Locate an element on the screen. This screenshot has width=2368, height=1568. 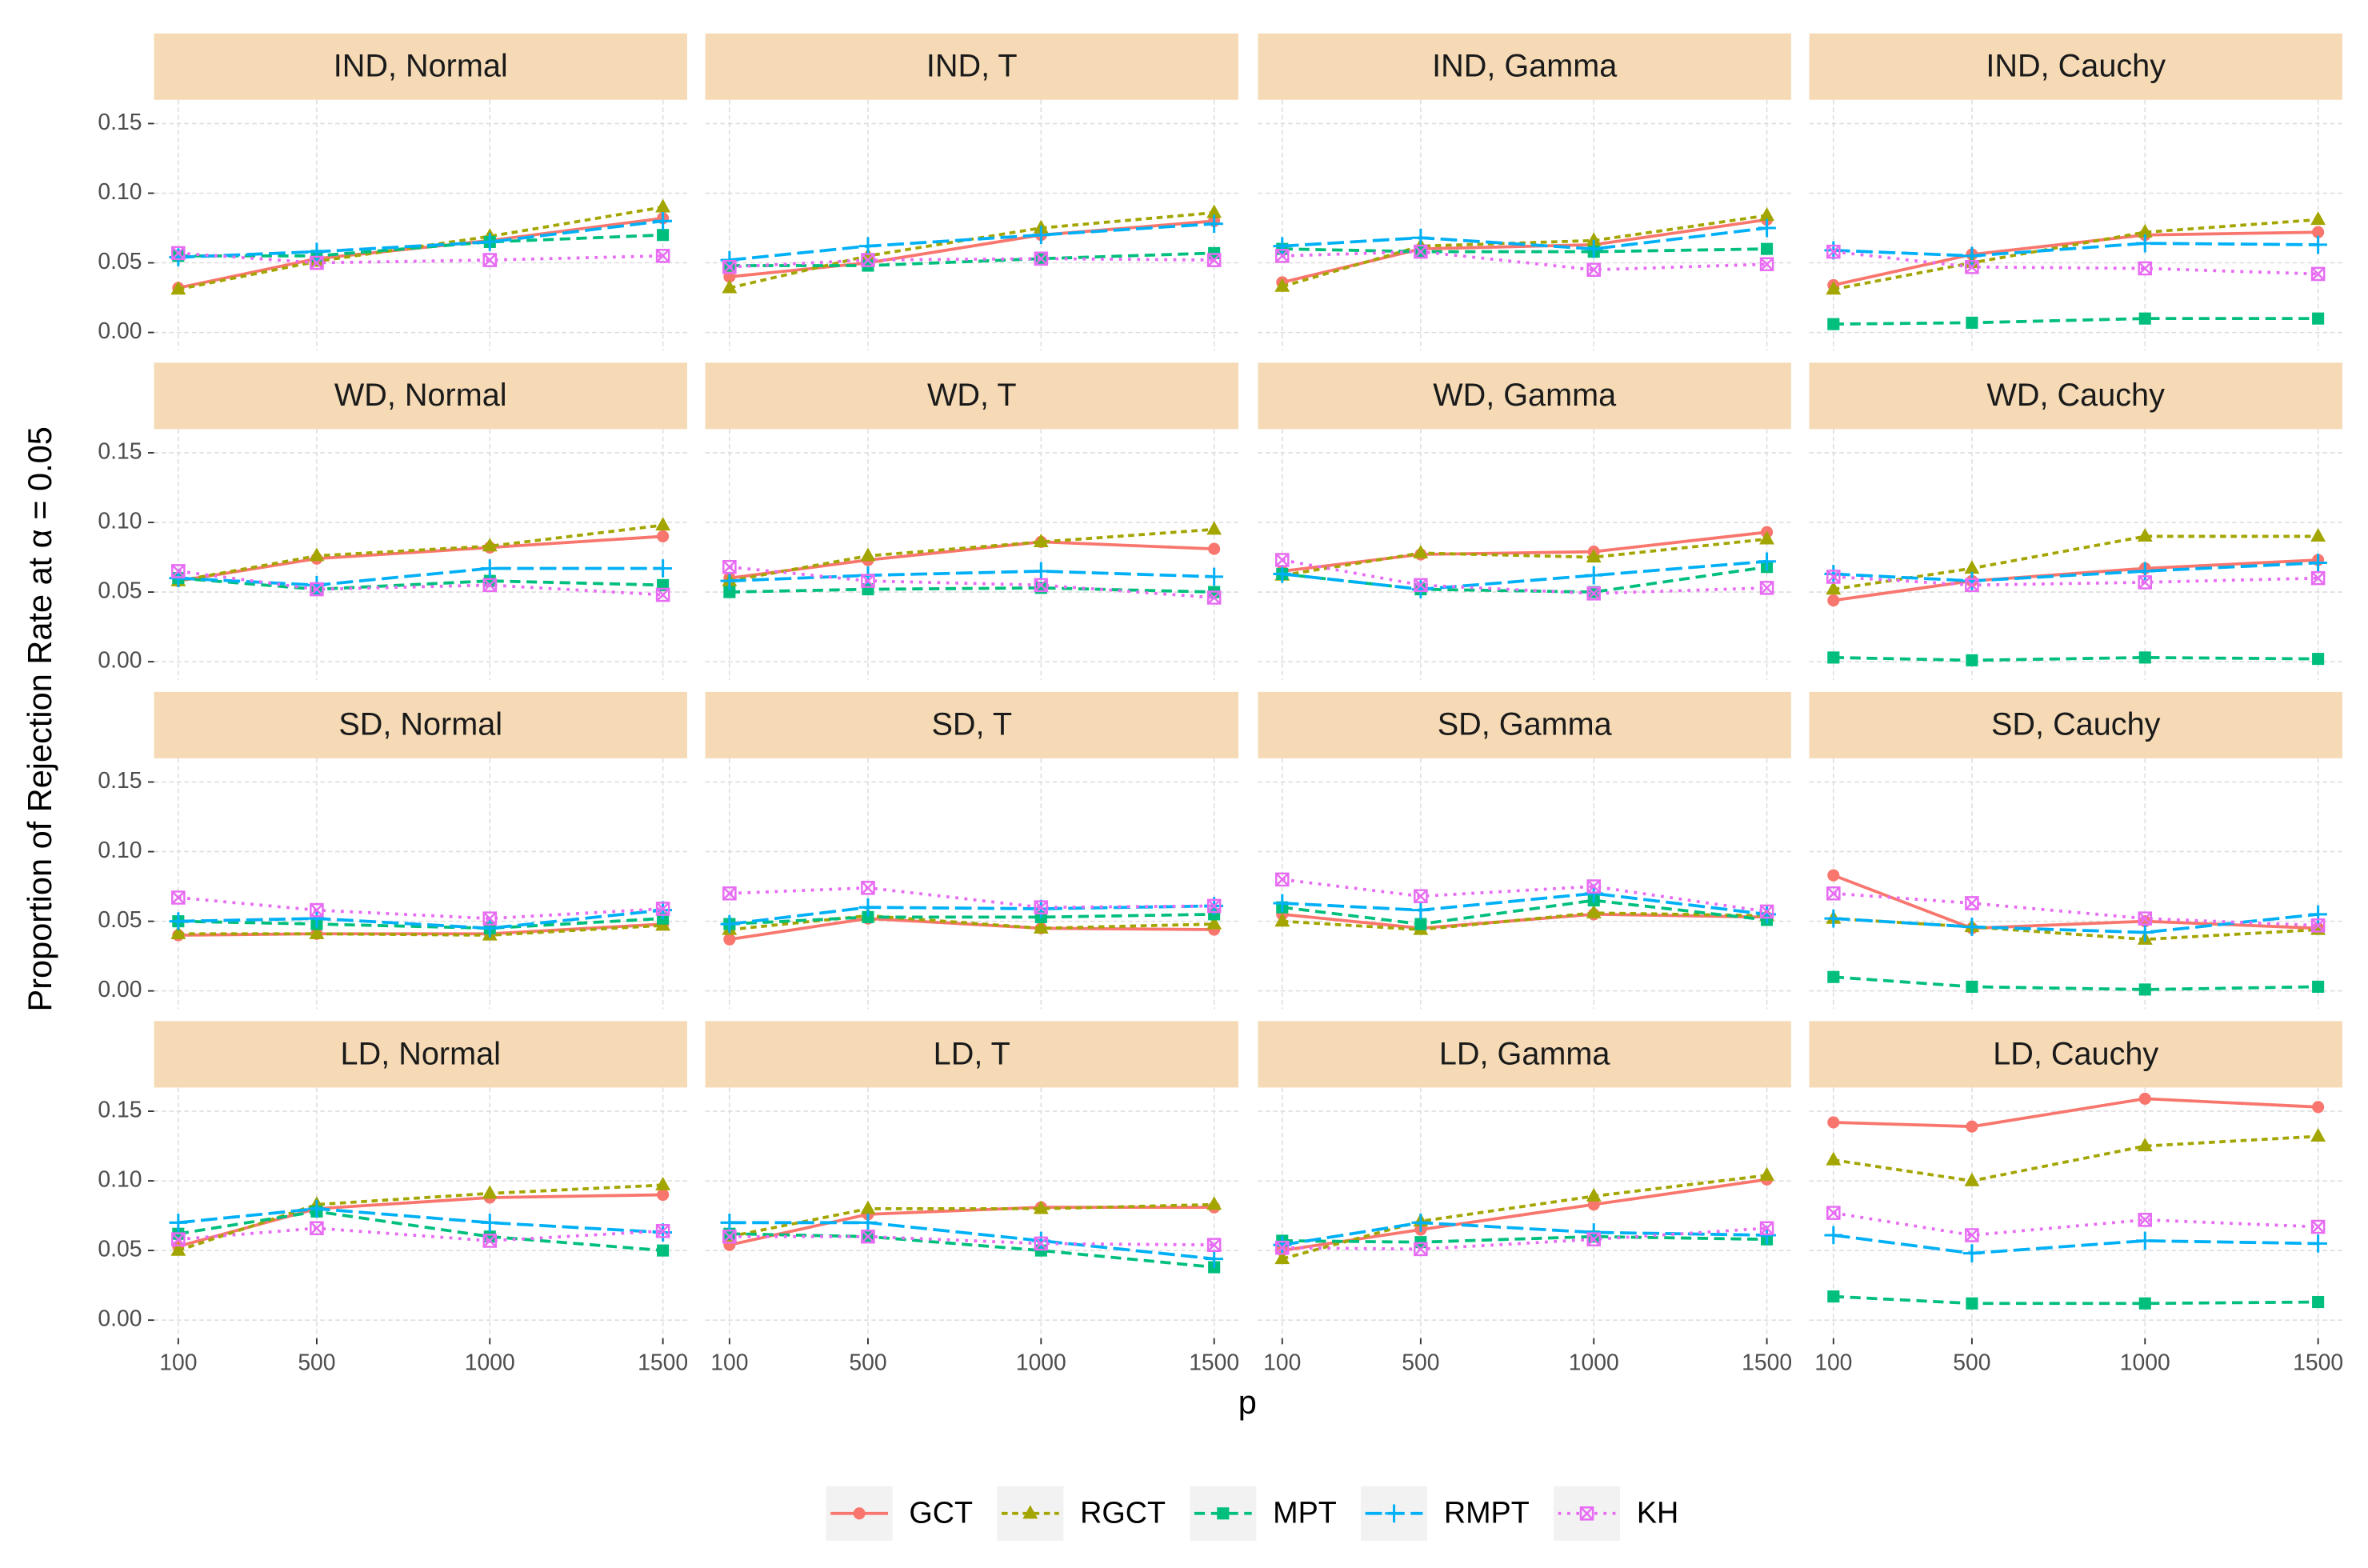
x-axis-title: p is located at coordinates (1247, 1402).